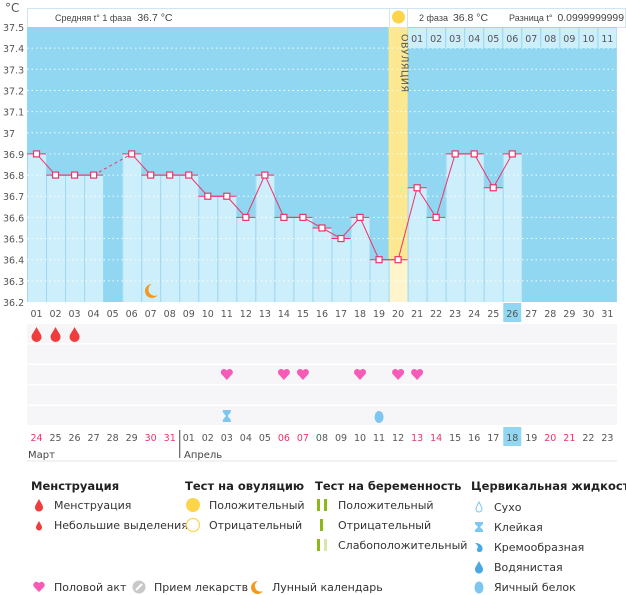  I want to click on calendar-date-label: 21, so click(569, 438).